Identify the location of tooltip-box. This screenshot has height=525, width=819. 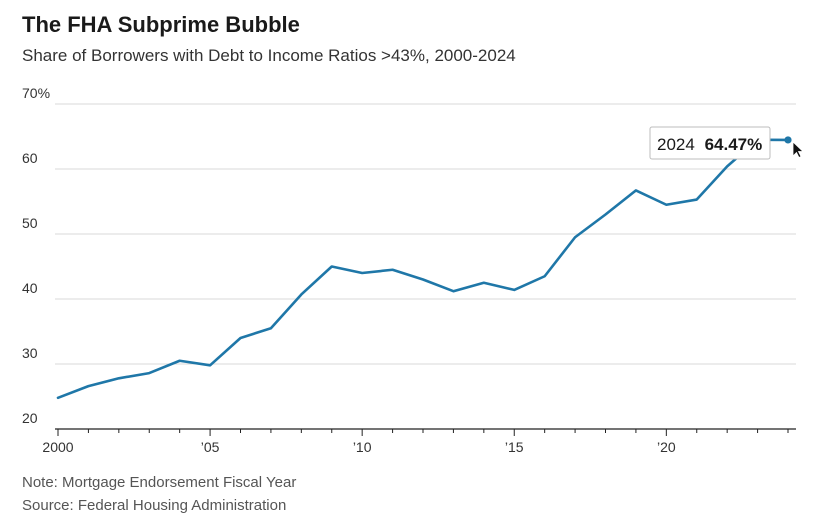
(710, 143).